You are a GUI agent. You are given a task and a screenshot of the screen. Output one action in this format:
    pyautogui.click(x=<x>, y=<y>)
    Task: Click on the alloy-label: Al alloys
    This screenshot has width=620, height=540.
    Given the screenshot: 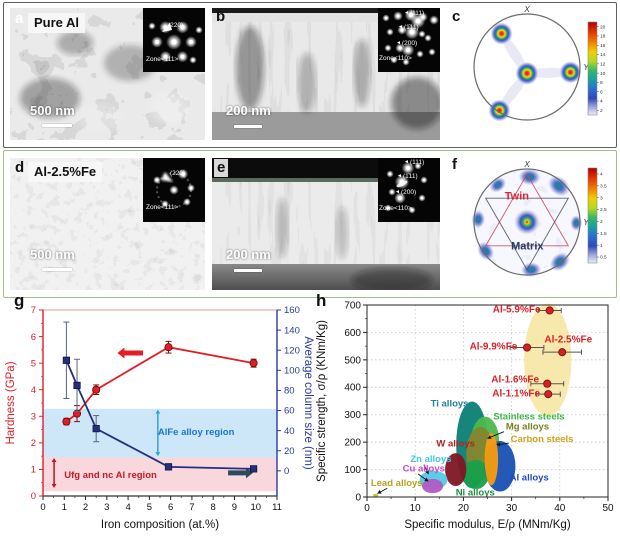 What is the action you would take?
    pyautogui.click(x=529, y=478)
    